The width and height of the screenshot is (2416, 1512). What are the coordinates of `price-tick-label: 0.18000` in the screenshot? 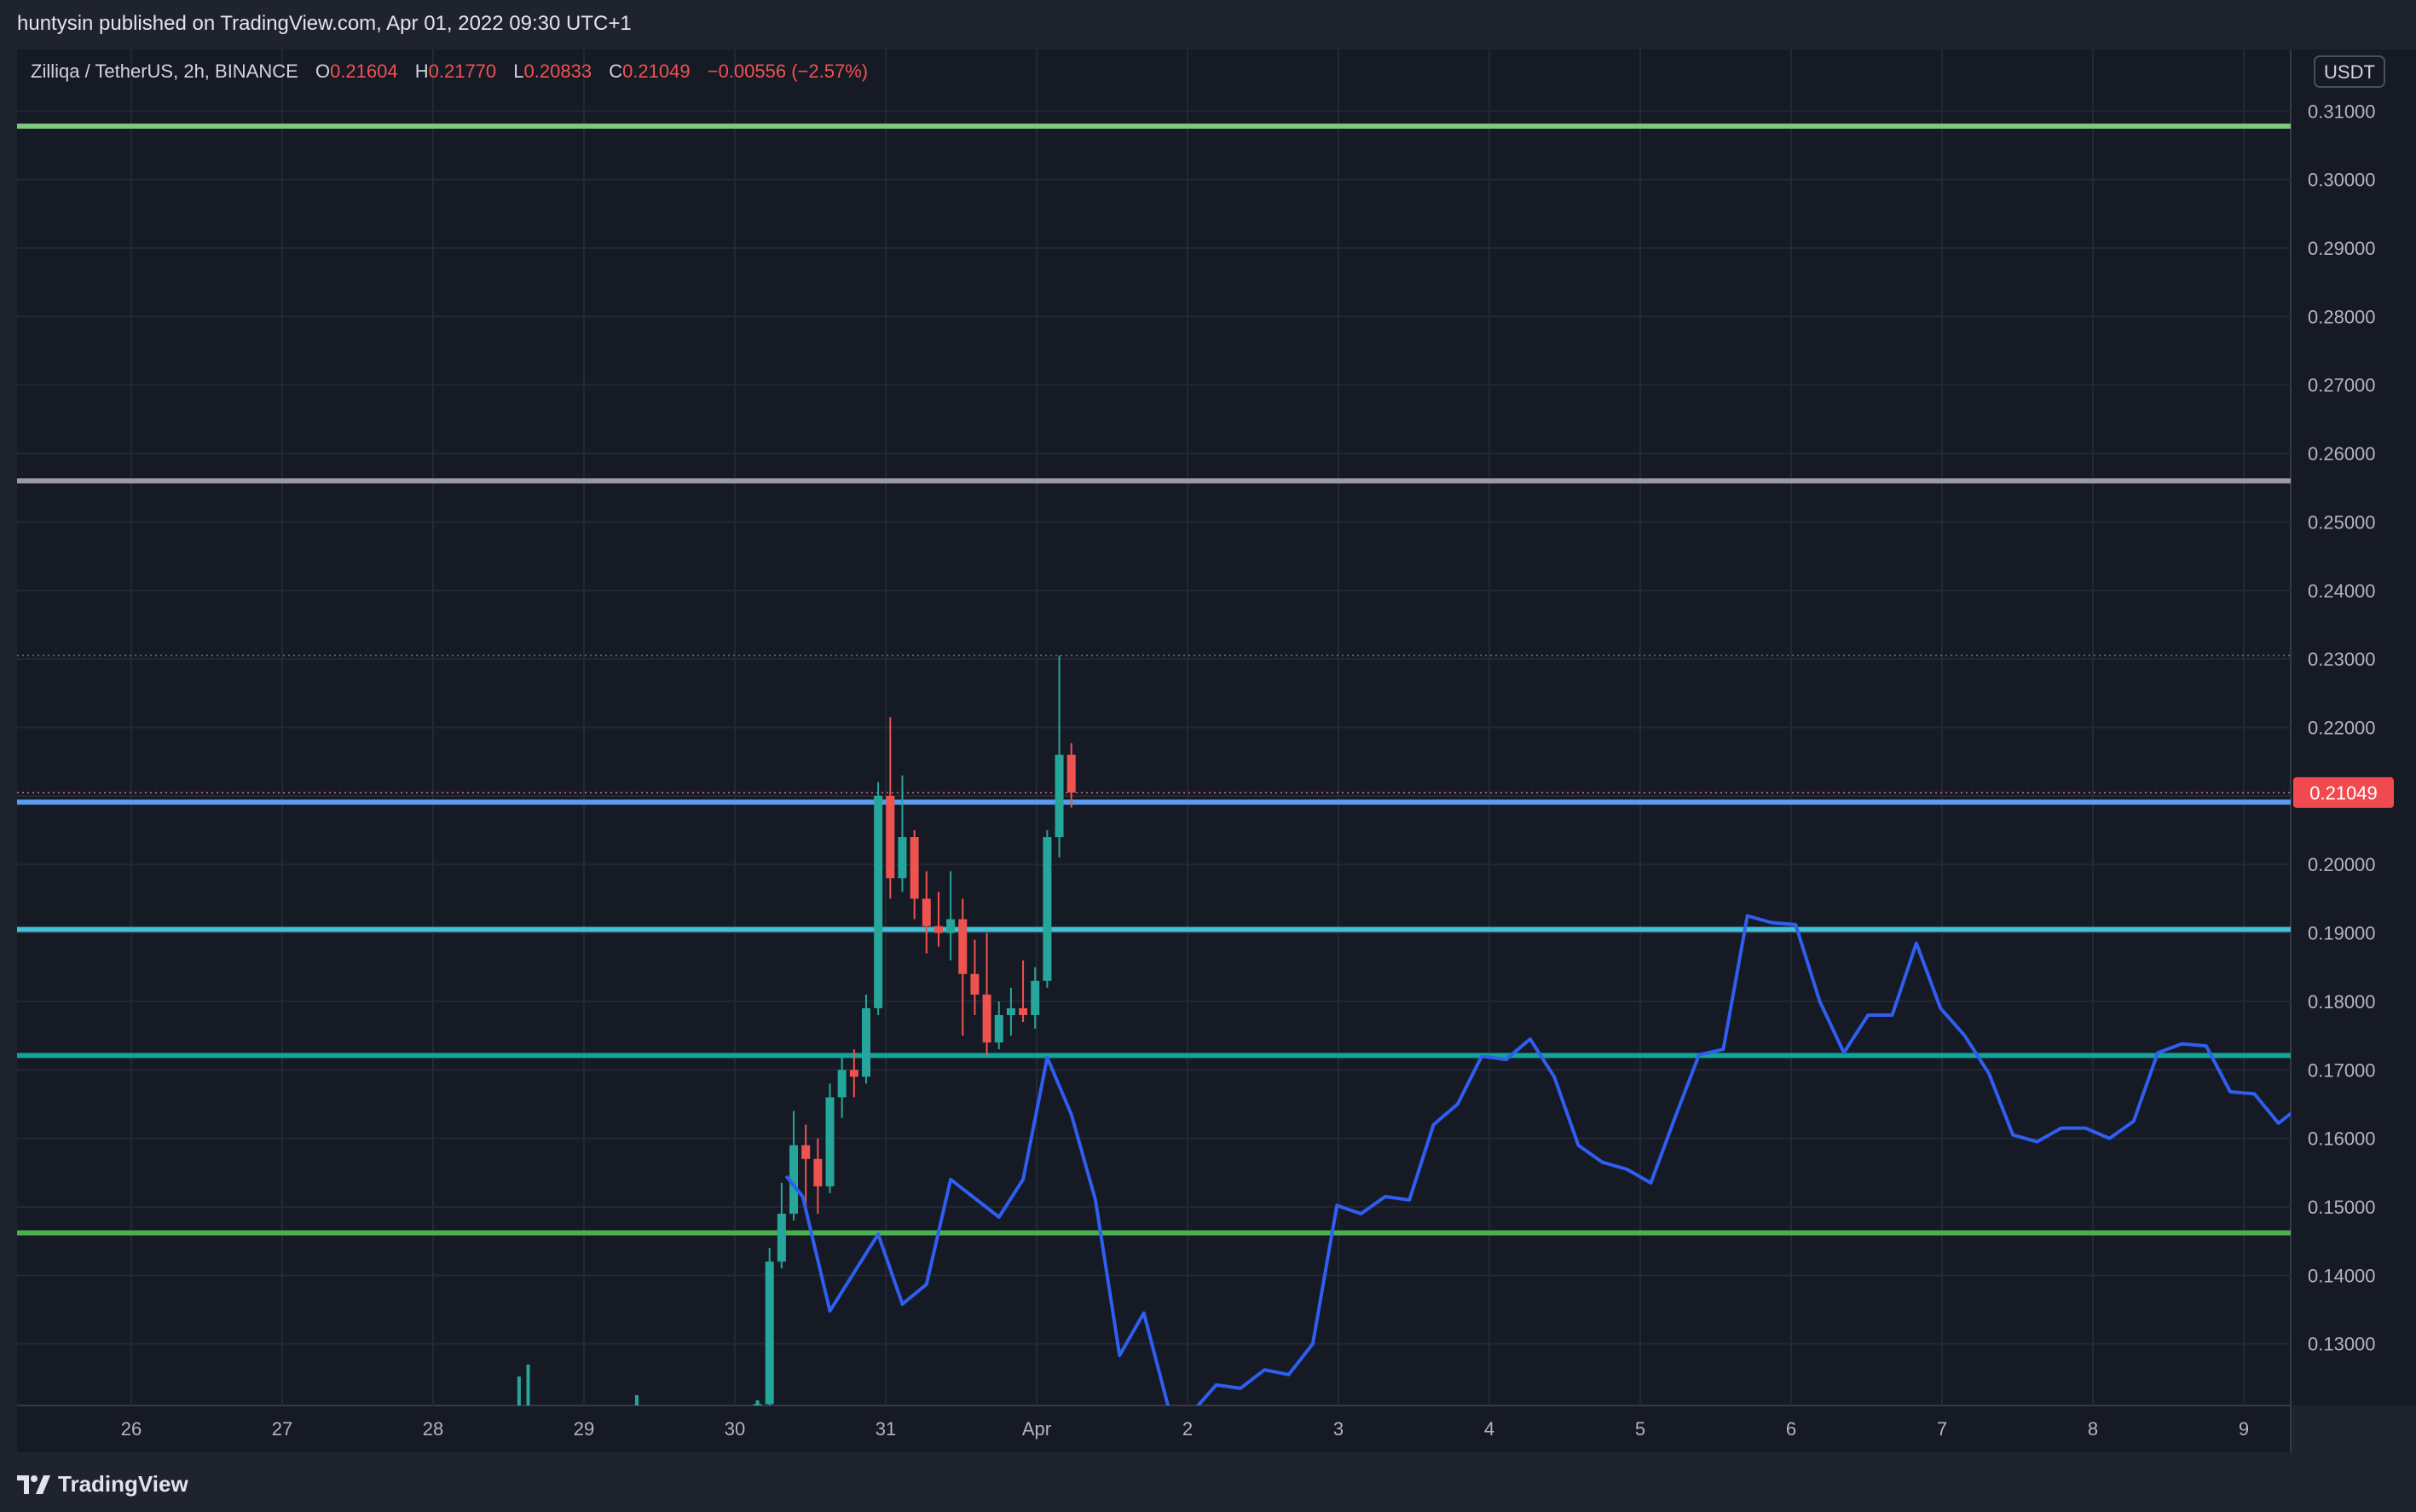 It's located at (2342, 1002).